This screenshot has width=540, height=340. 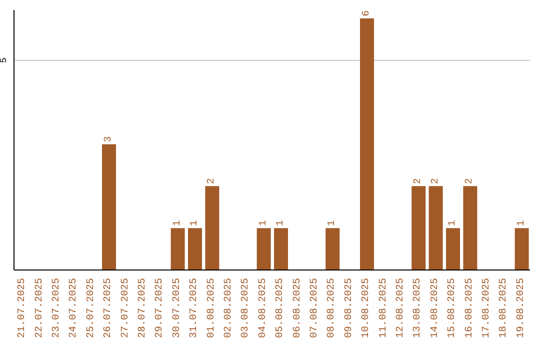 I want to click on x-tick-label: 21.07.2025, so click(x=22, y=308).